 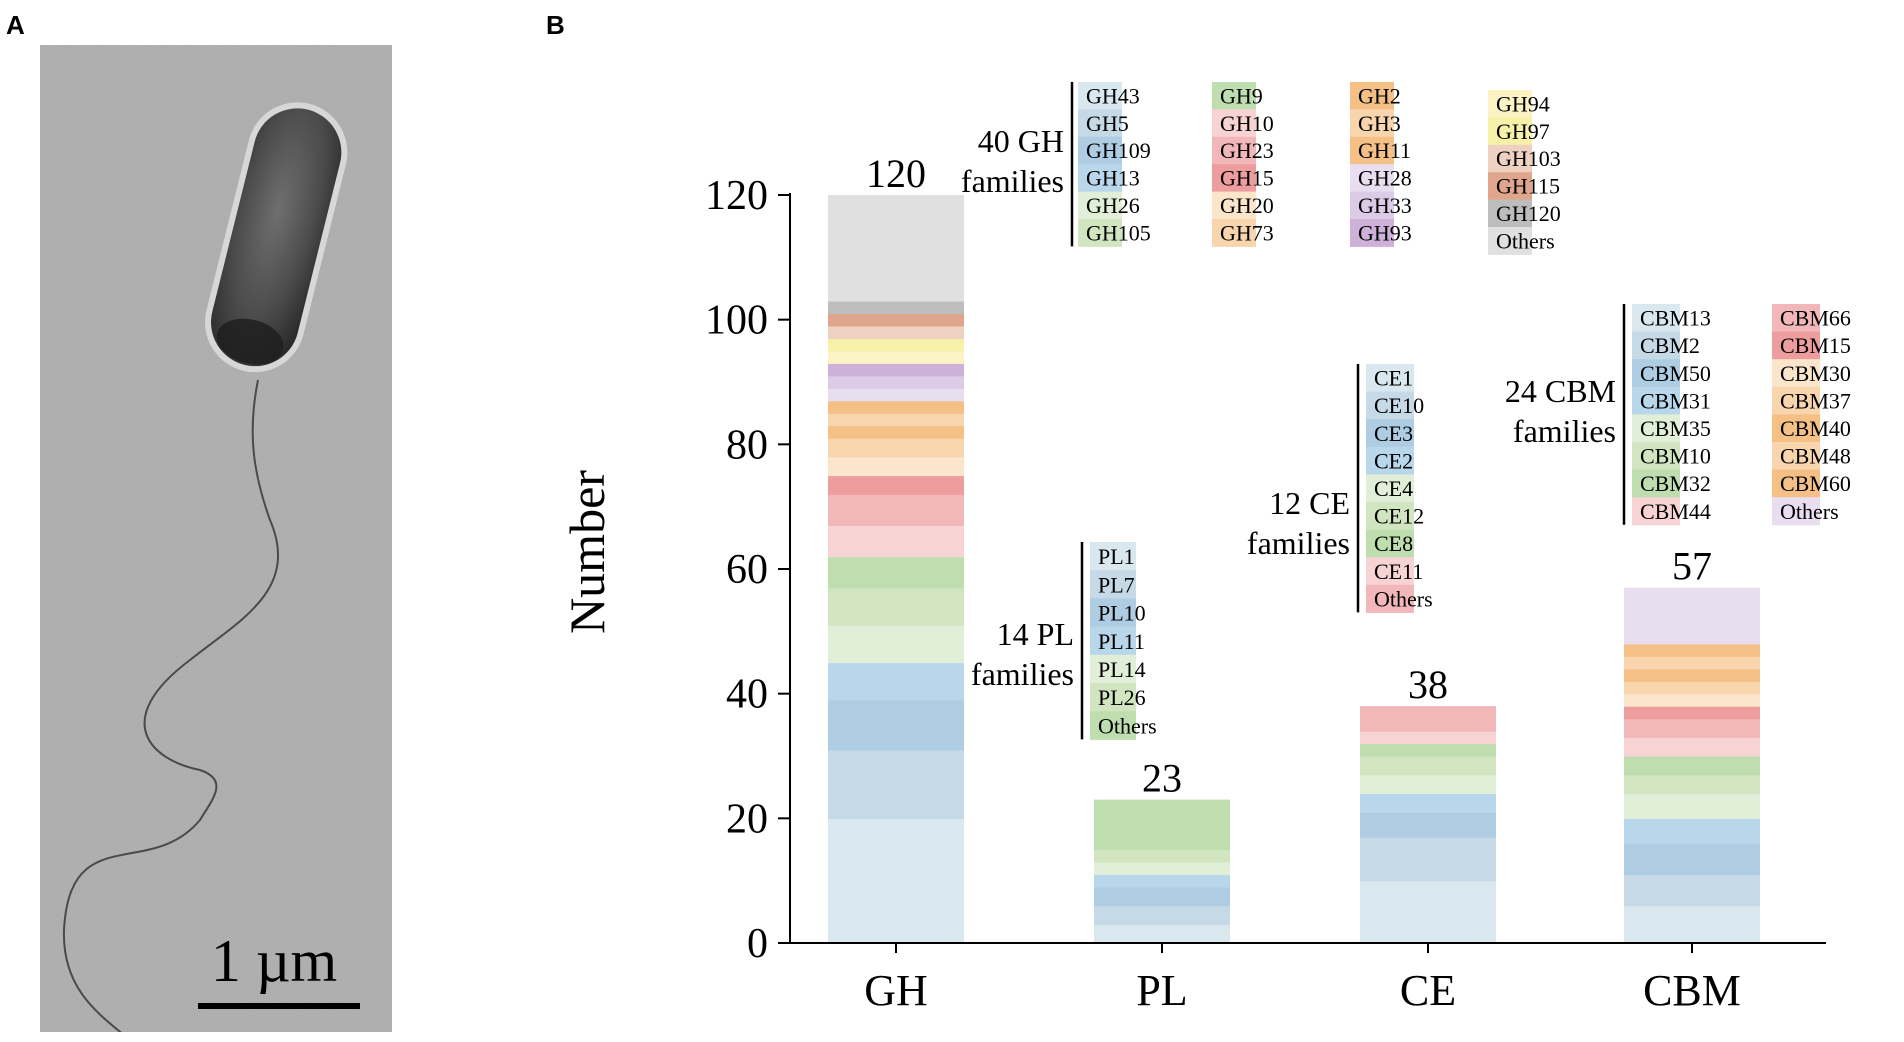 I want to click on legend-swatch-gh-gh5, so click(x=1100, y=123).